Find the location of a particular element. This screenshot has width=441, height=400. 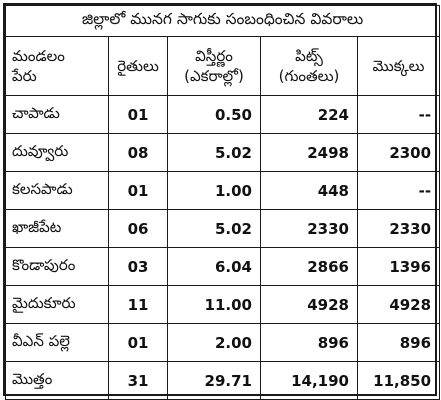

plants-cell: 2330 is located at coordinates (398, 228).